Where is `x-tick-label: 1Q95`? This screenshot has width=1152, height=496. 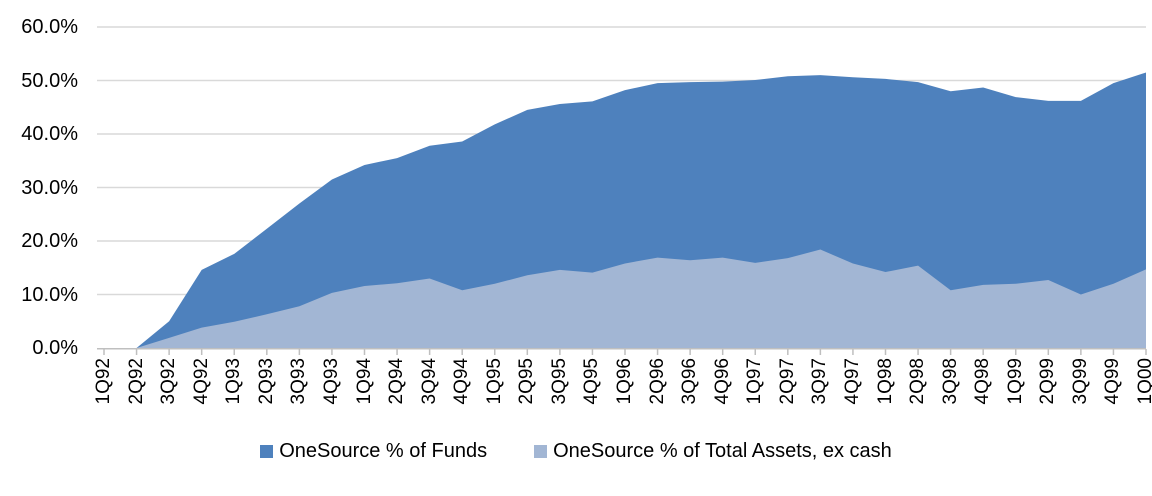
x-tick-label: 1Q95 is located at coordinates (494, 381).